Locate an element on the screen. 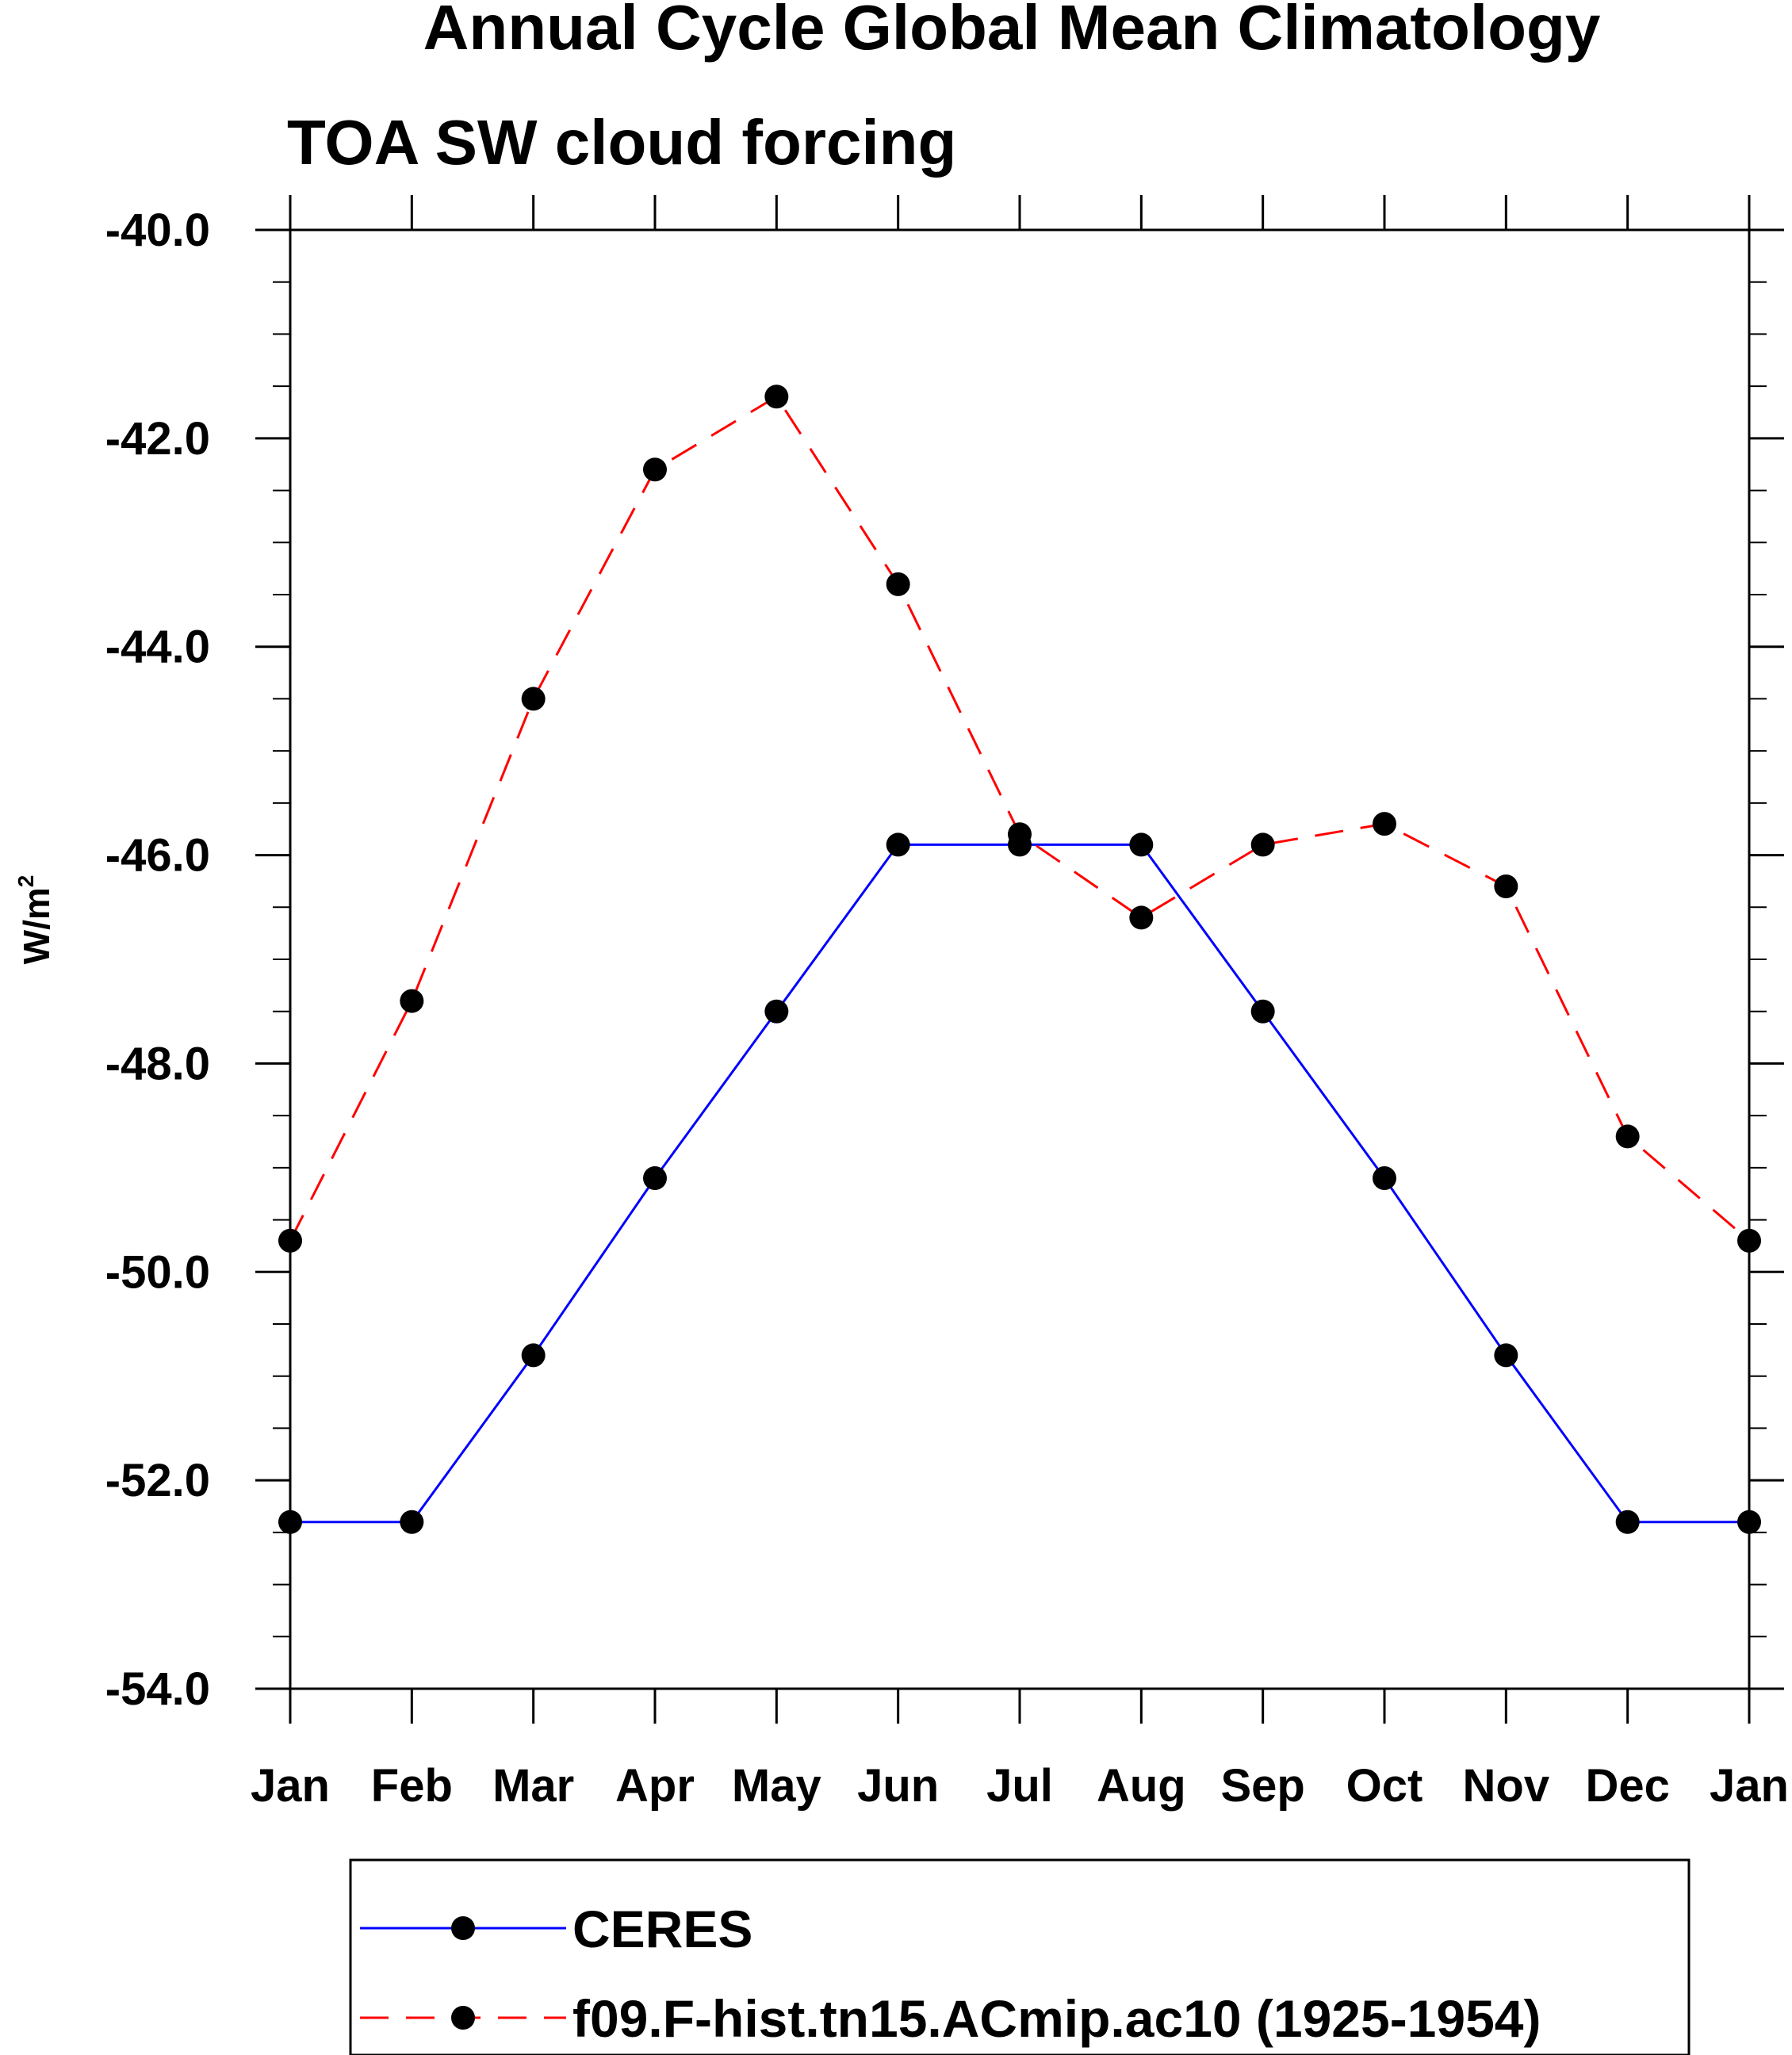 Image resolution: width=1792 pixels, height=2055 pixels. y-tick-label: -50.0 is located at coordinates (157, 1272).